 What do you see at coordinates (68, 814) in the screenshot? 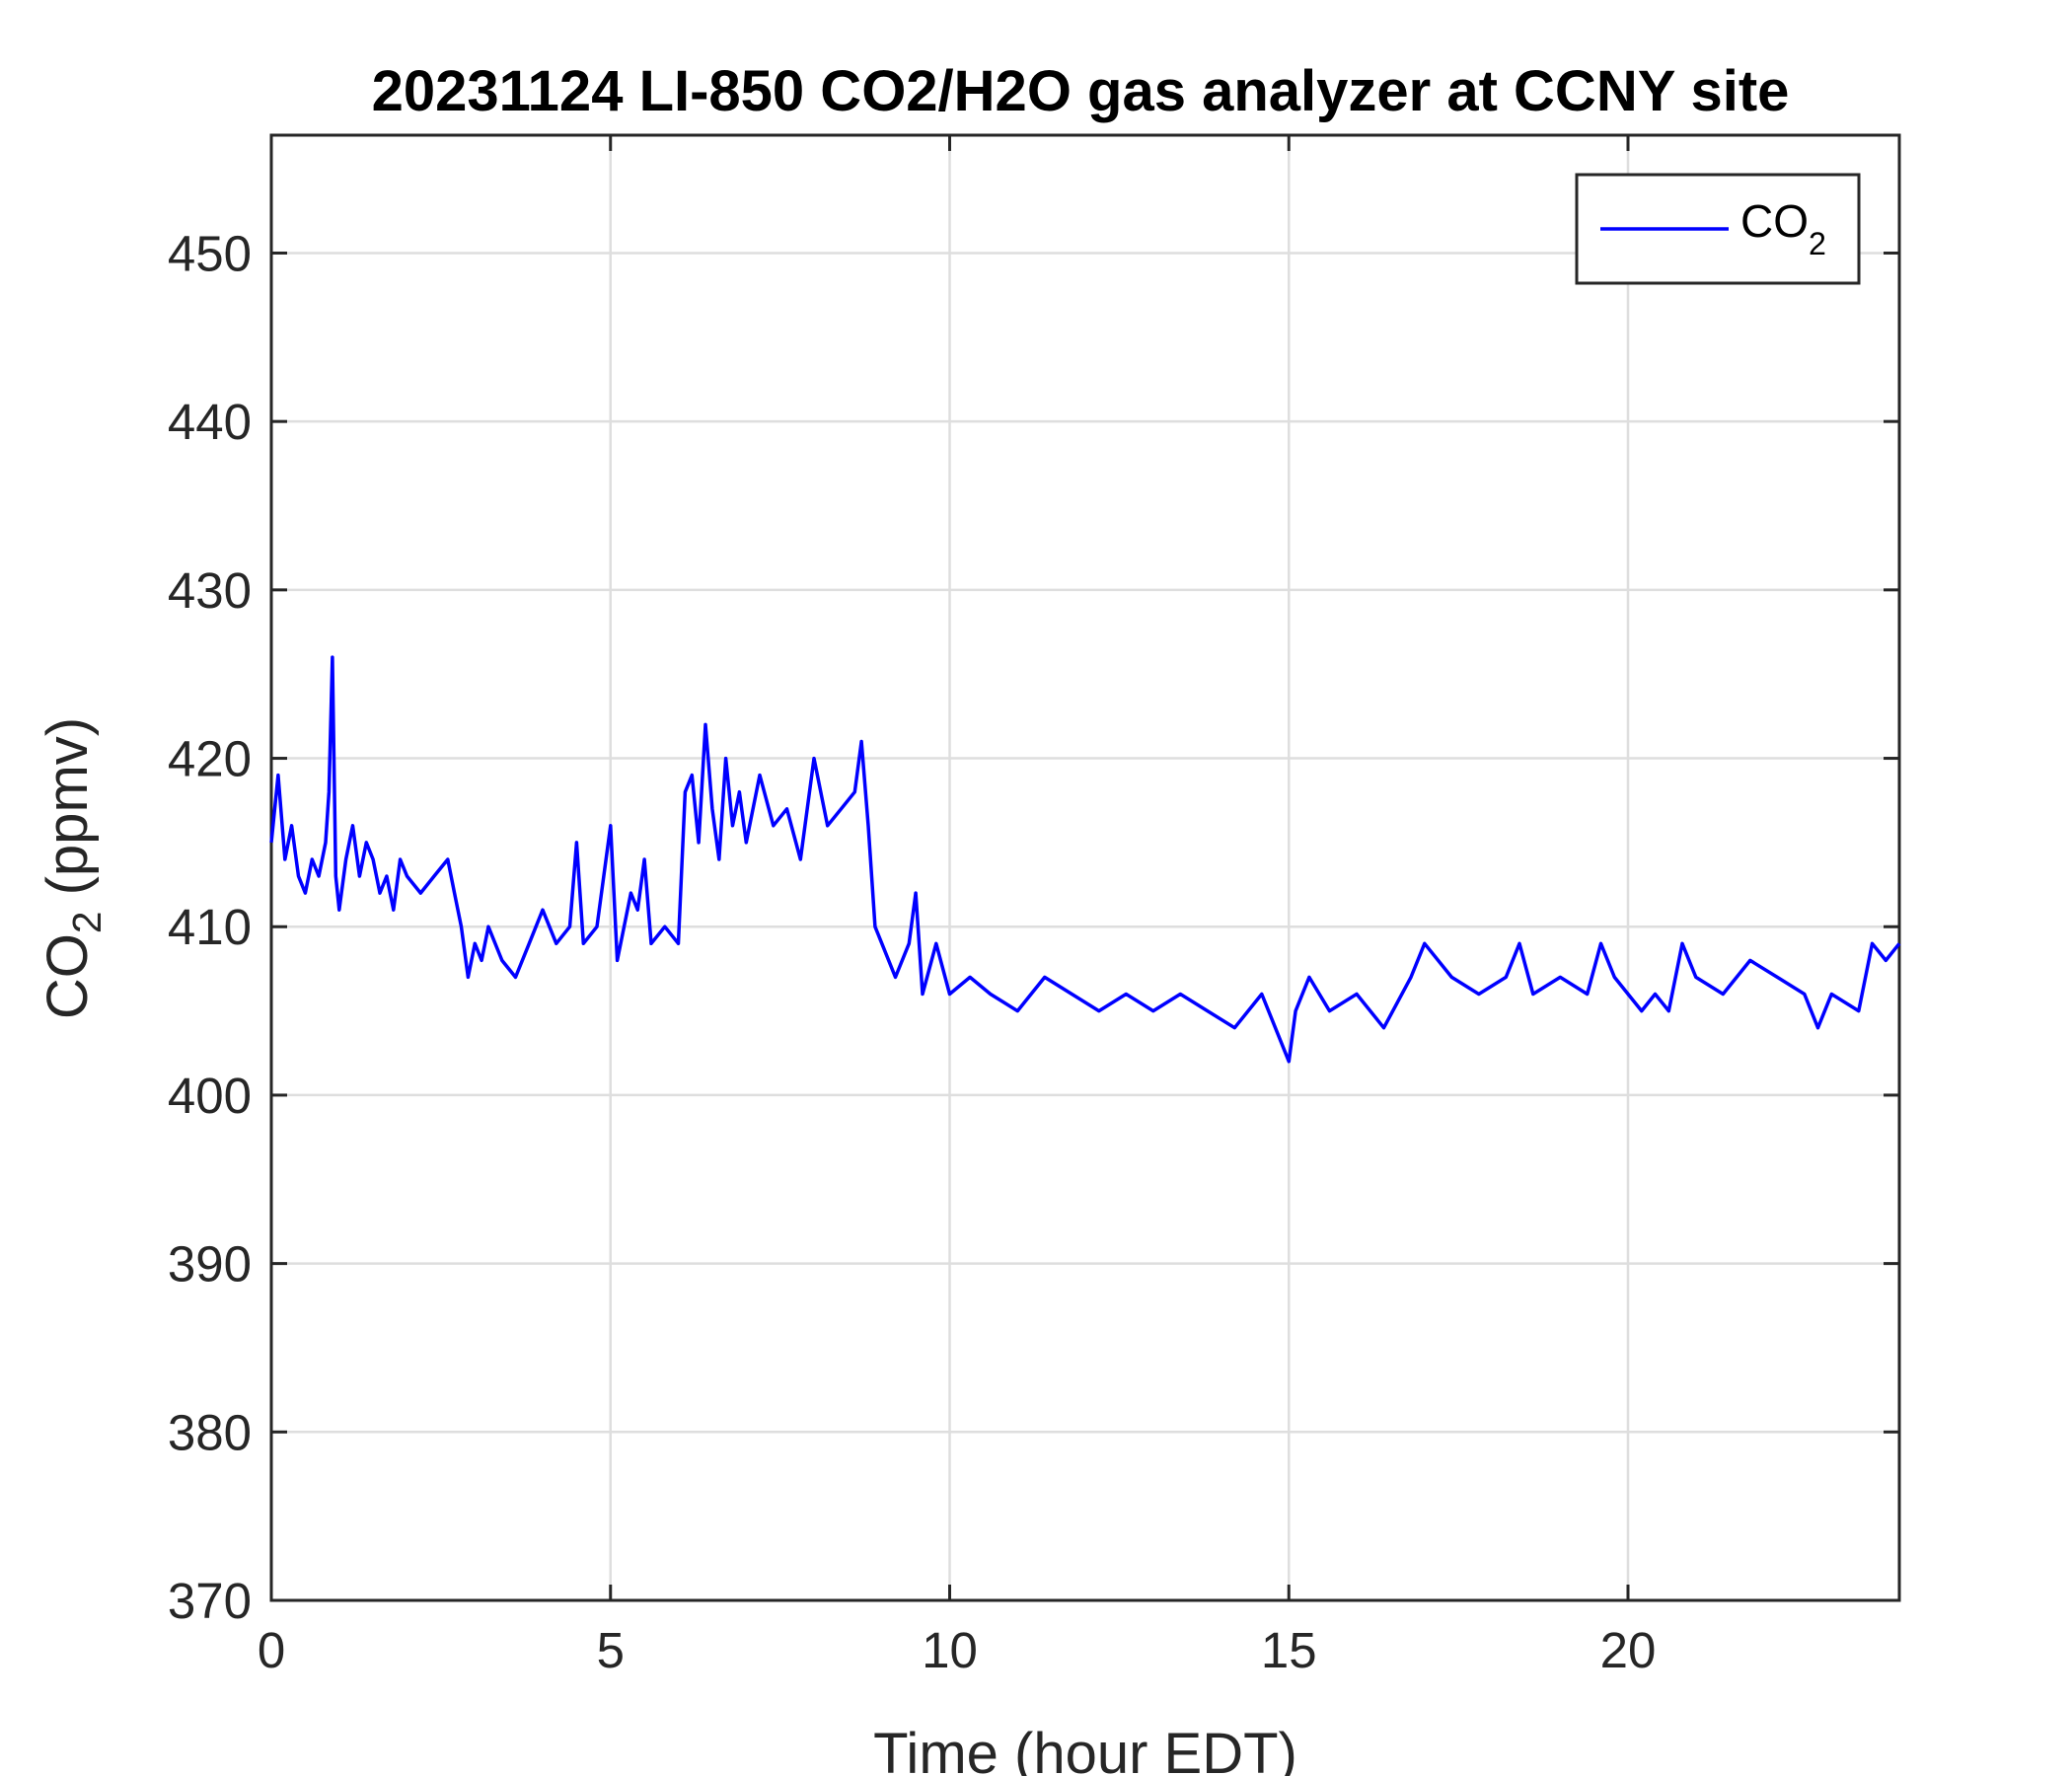
I see `y-axis-label-units: (ppmv)` at bounding box center [68, 814].